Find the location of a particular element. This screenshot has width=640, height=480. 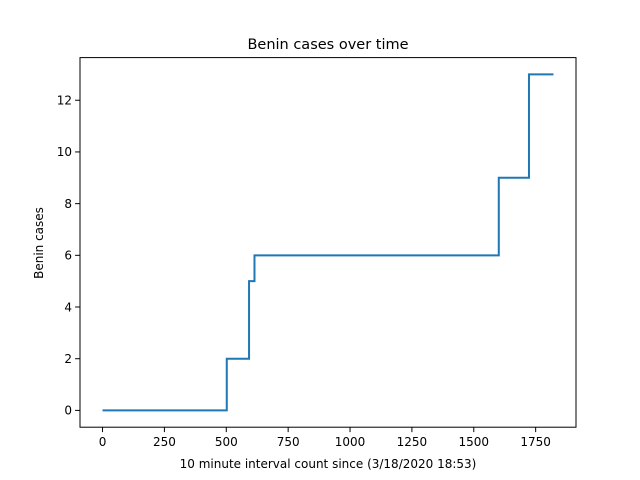

y-tick-label: 6 is located at coordinates (68, 256).